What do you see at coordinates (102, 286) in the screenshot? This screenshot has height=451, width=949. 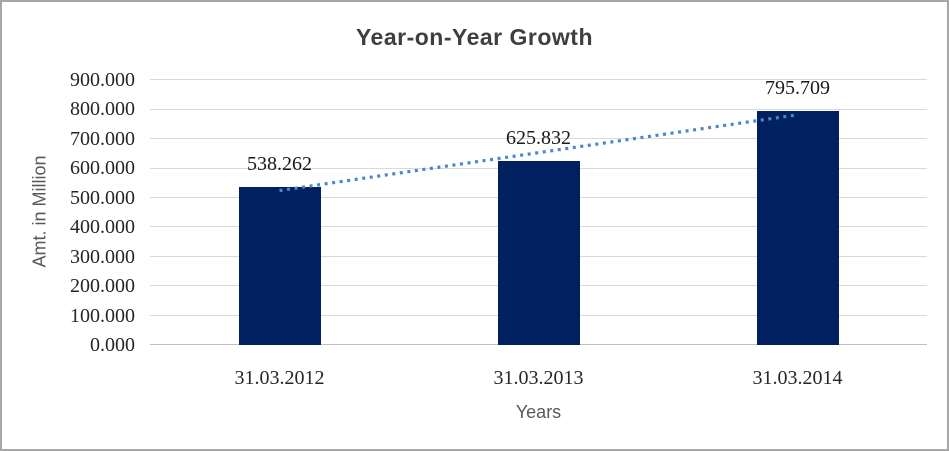 I see `y-tick-label: 200.000` at bounding box center [102, 286].